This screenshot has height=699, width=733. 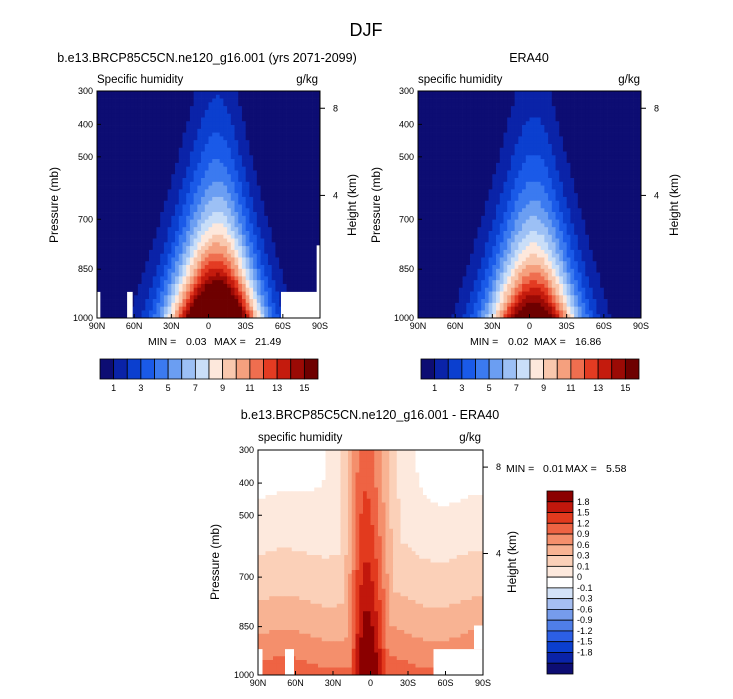 What do you see at coordinates (244, 675) in the screenshot?
I see `panel-diff-ytick-label: 1000` at bounding box center [244, 675].